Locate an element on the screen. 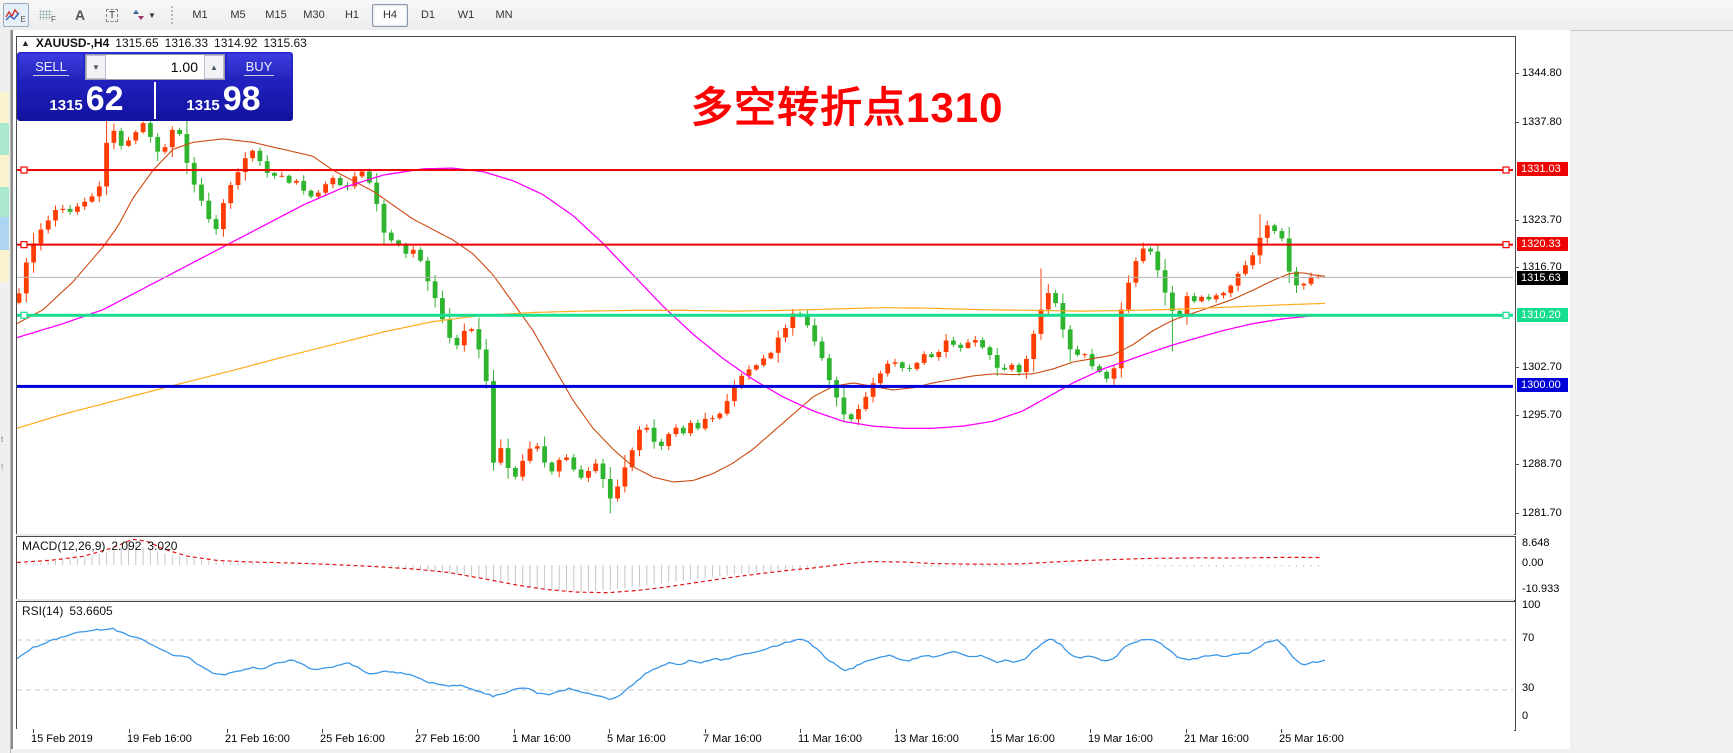 This screenshot has height=753, width=1733. expert-chart-icon: E is located at coordinates (16, 15).